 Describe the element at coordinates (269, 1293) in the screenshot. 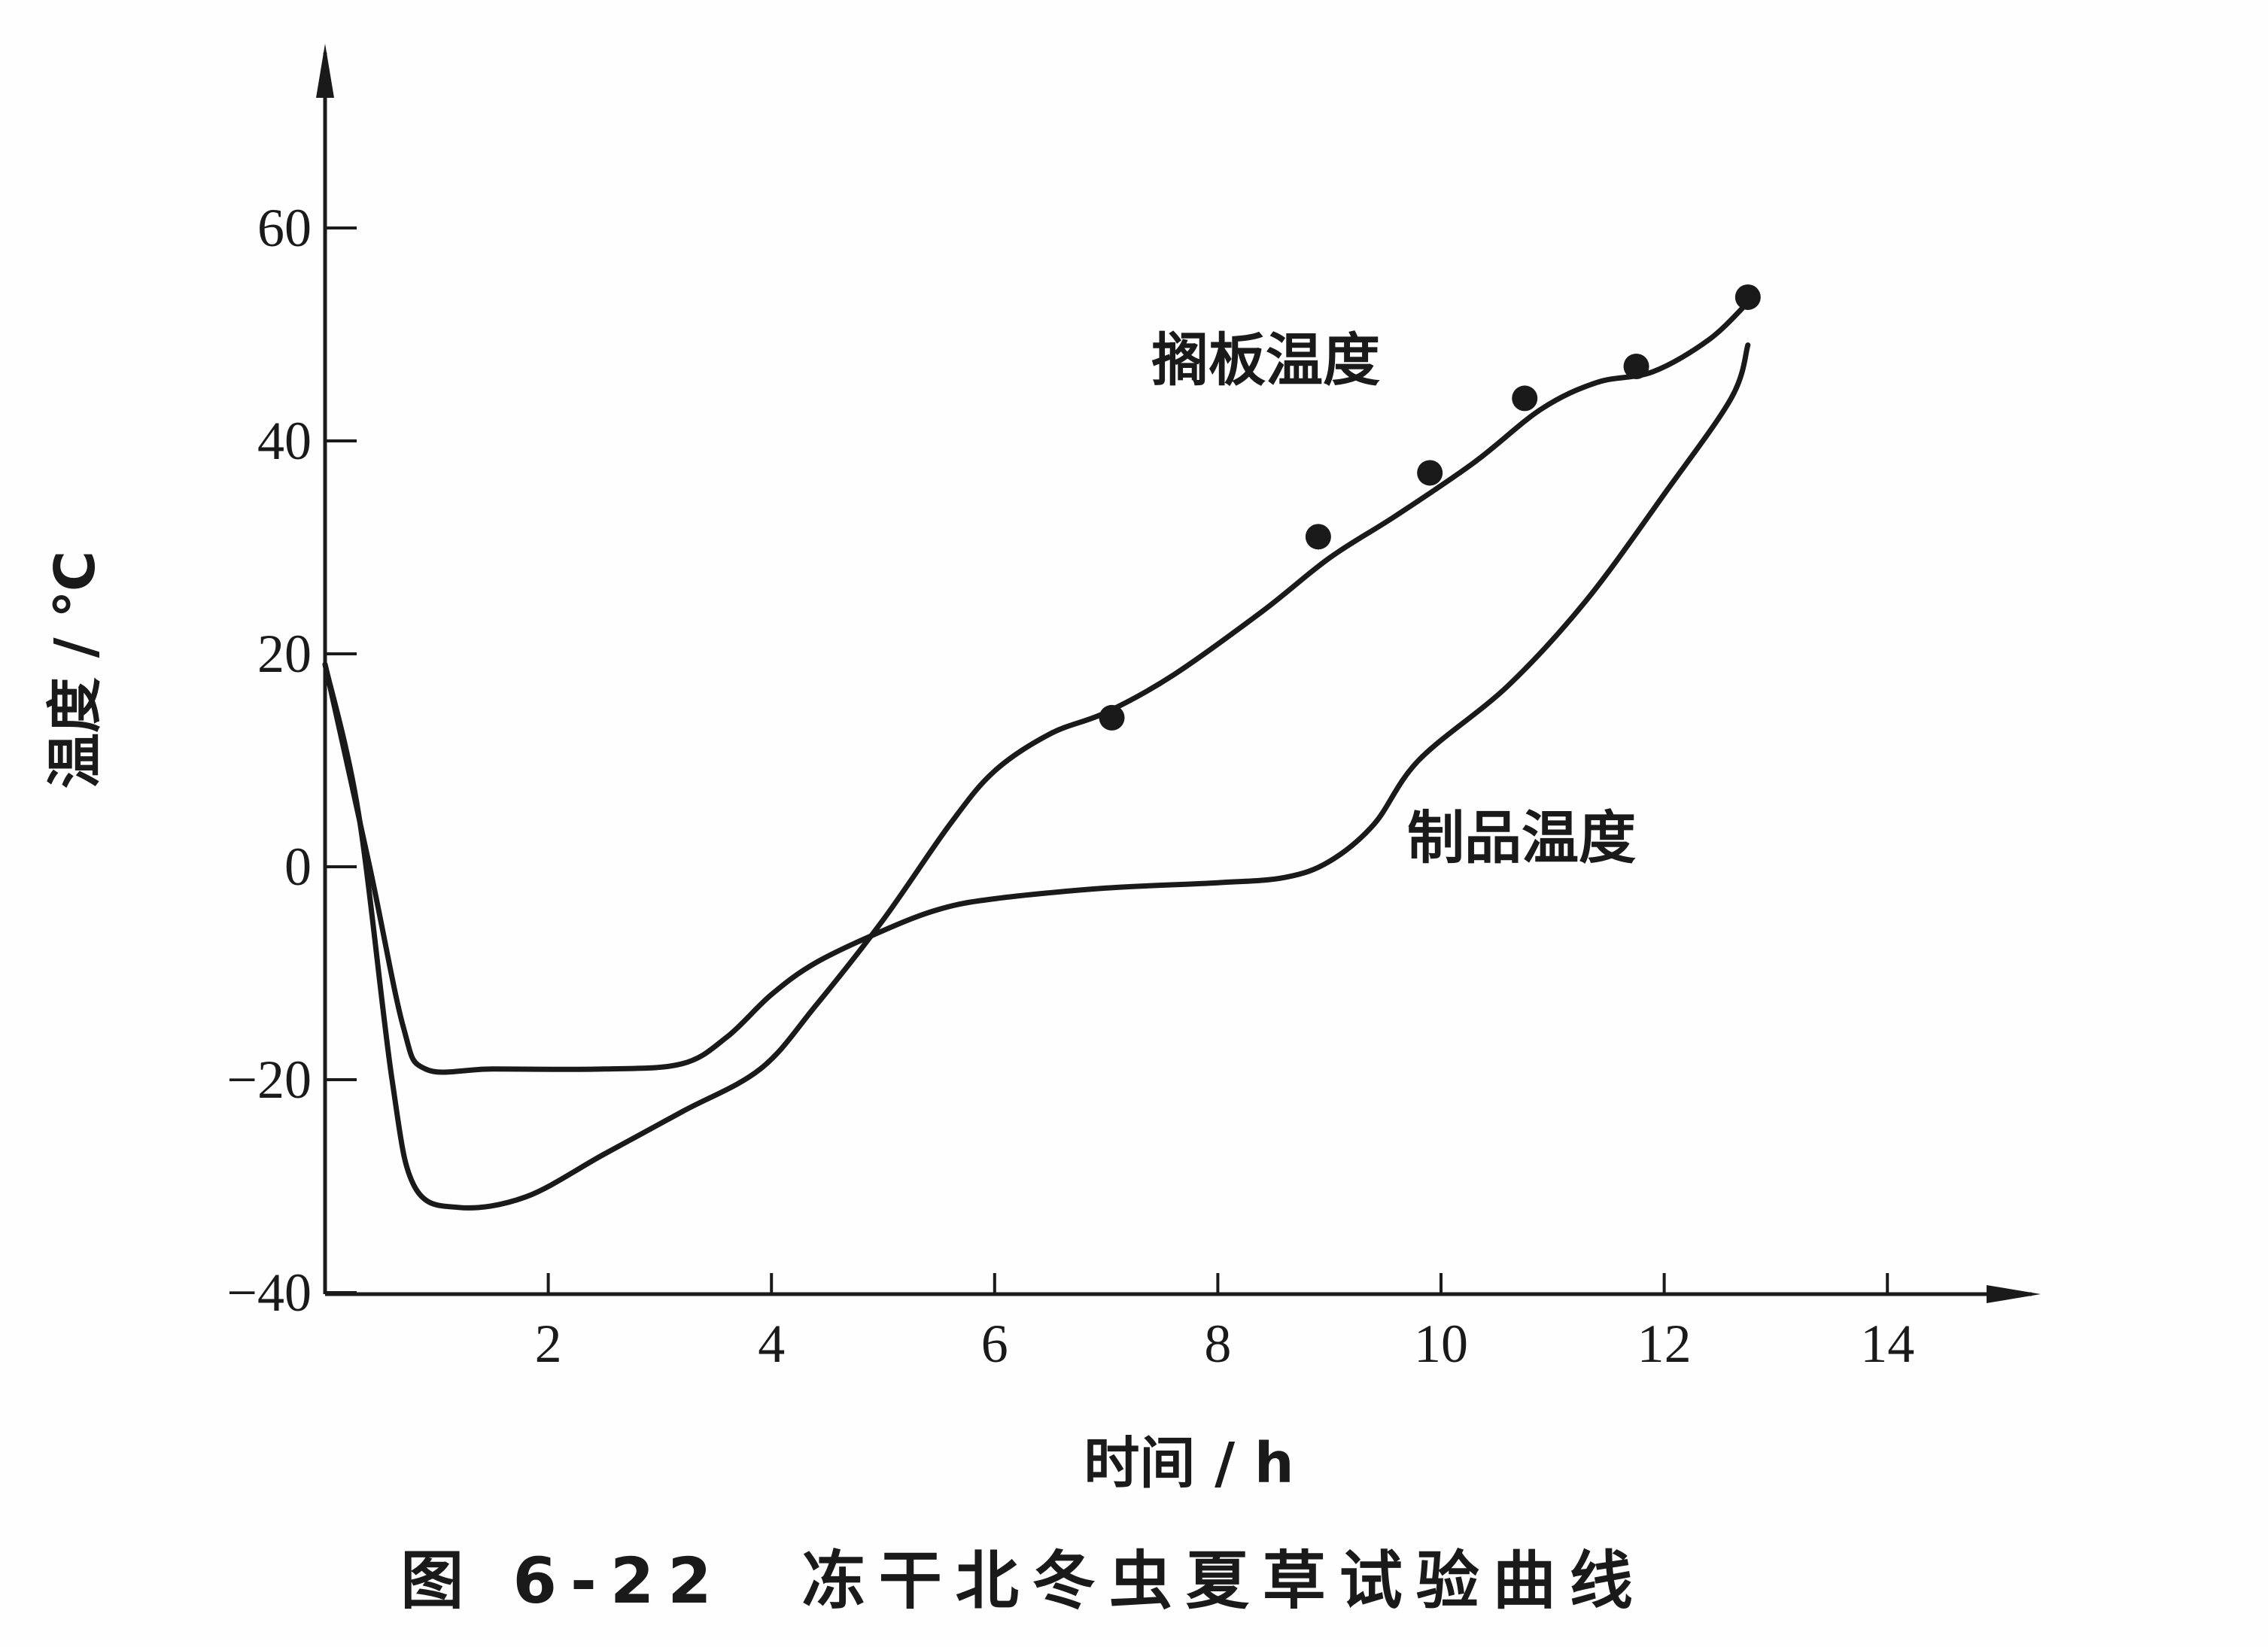

I see `y-tick-label: −40` at that location.